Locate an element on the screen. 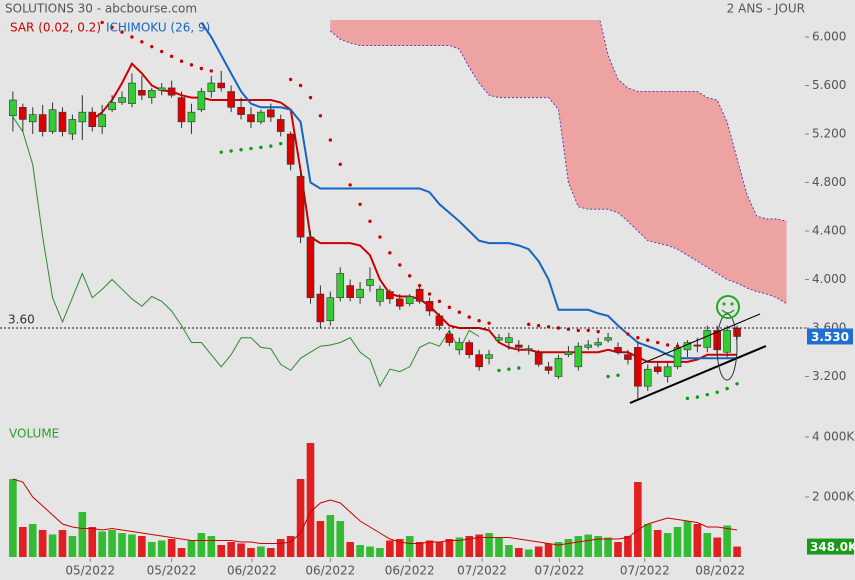 This screenshot has width=855, height=580. y-tick-label: 3.200 is located at coordinates (829, 376).